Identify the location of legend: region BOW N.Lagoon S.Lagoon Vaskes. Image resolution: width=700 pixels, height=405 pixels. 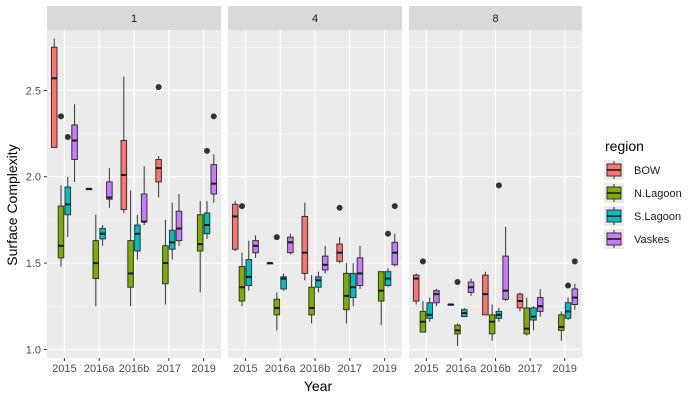
(643, 193).